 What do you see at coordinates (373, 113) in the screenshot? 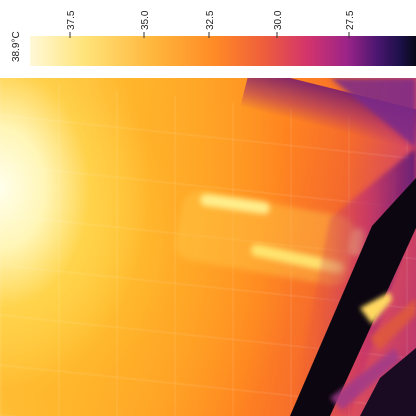
I see `corner-shadow` at bounding box center [373, 113].